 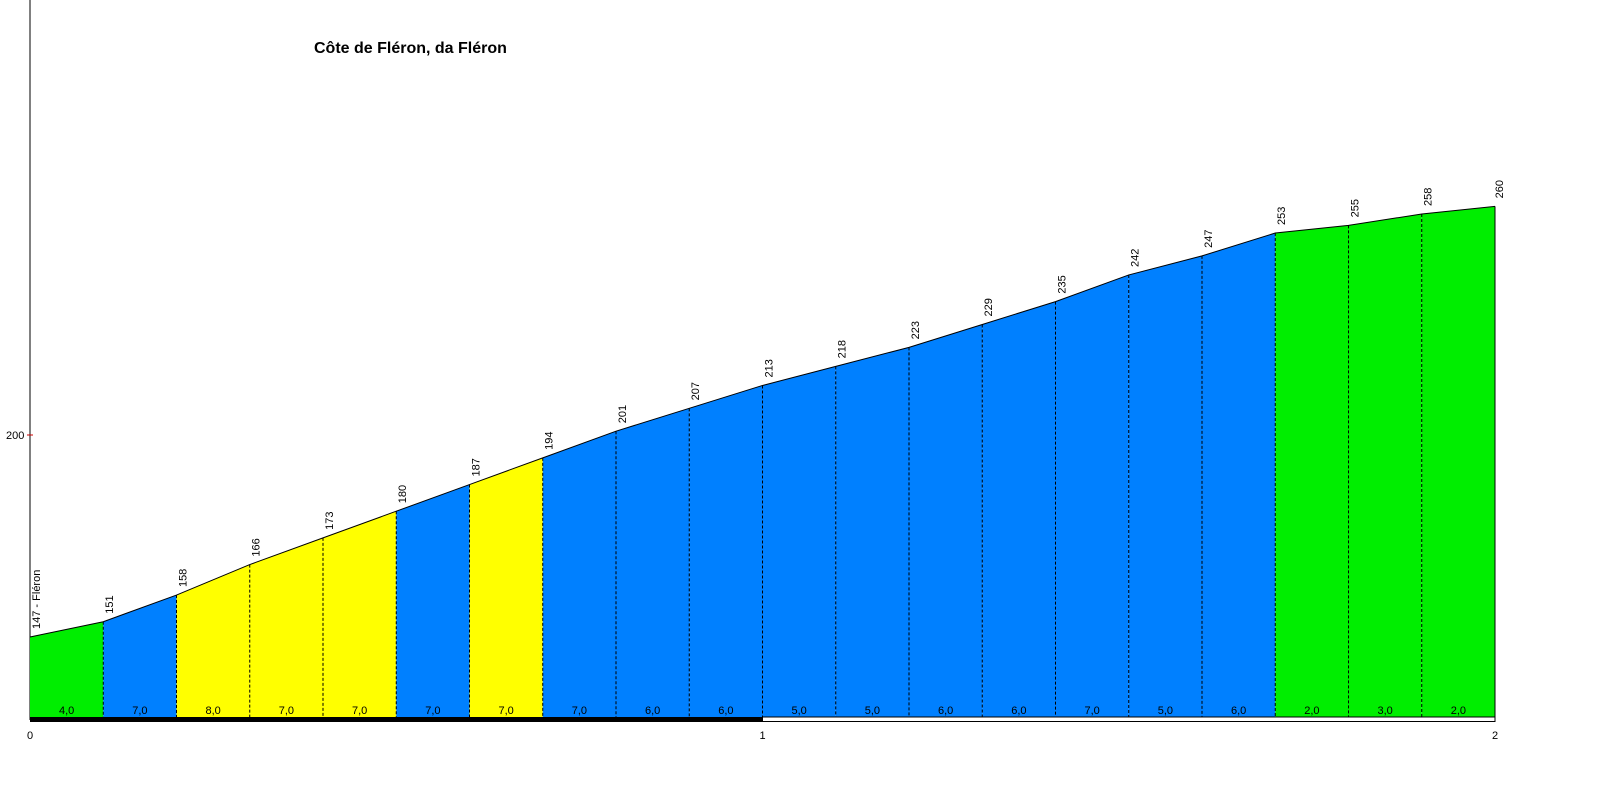 I want to click on elevation-label: 213, so click(x=770, y=368).